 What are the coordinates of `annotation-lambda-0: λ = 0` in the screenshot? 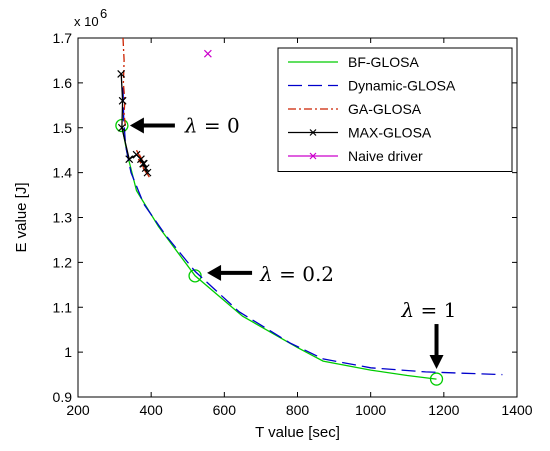 It's located at (212, 126).